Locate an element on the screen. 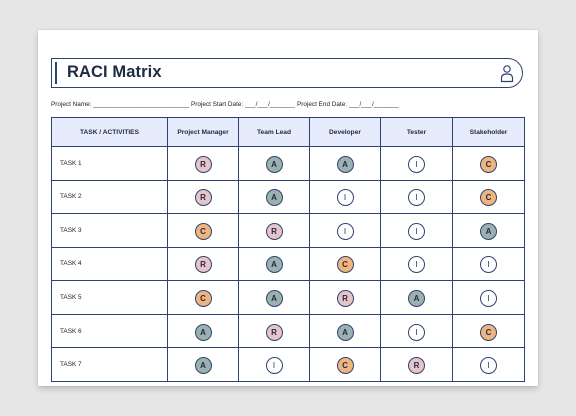  raci-cell-team-lead: I is located at coordinates (274, 364).